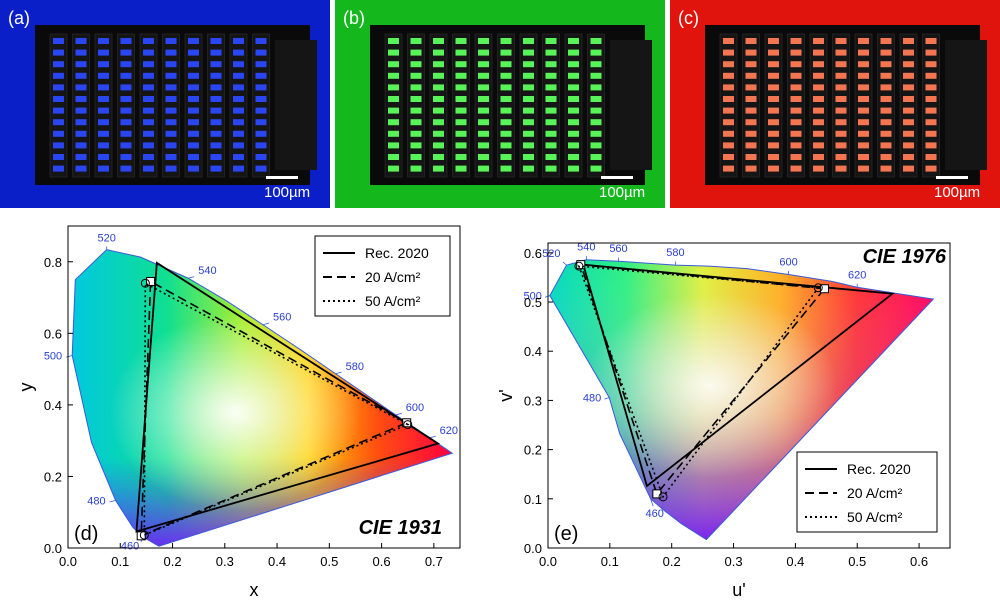 This screenshot has width=1000, height=603. I want to click on panel-label: (e), so click(566, 534).